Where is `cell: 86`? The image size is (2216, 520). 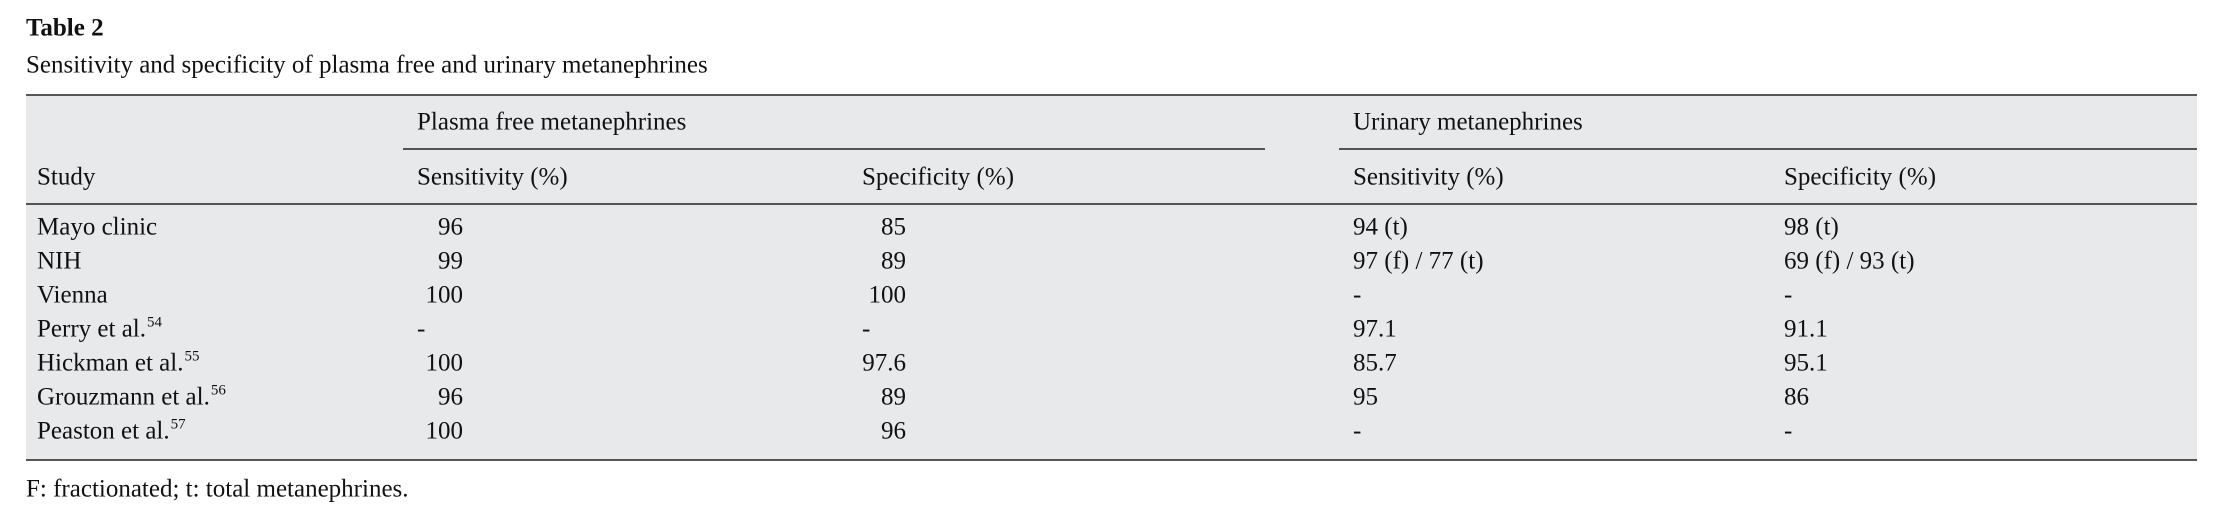
cell: 86 is located at coordinates (1796, 397).